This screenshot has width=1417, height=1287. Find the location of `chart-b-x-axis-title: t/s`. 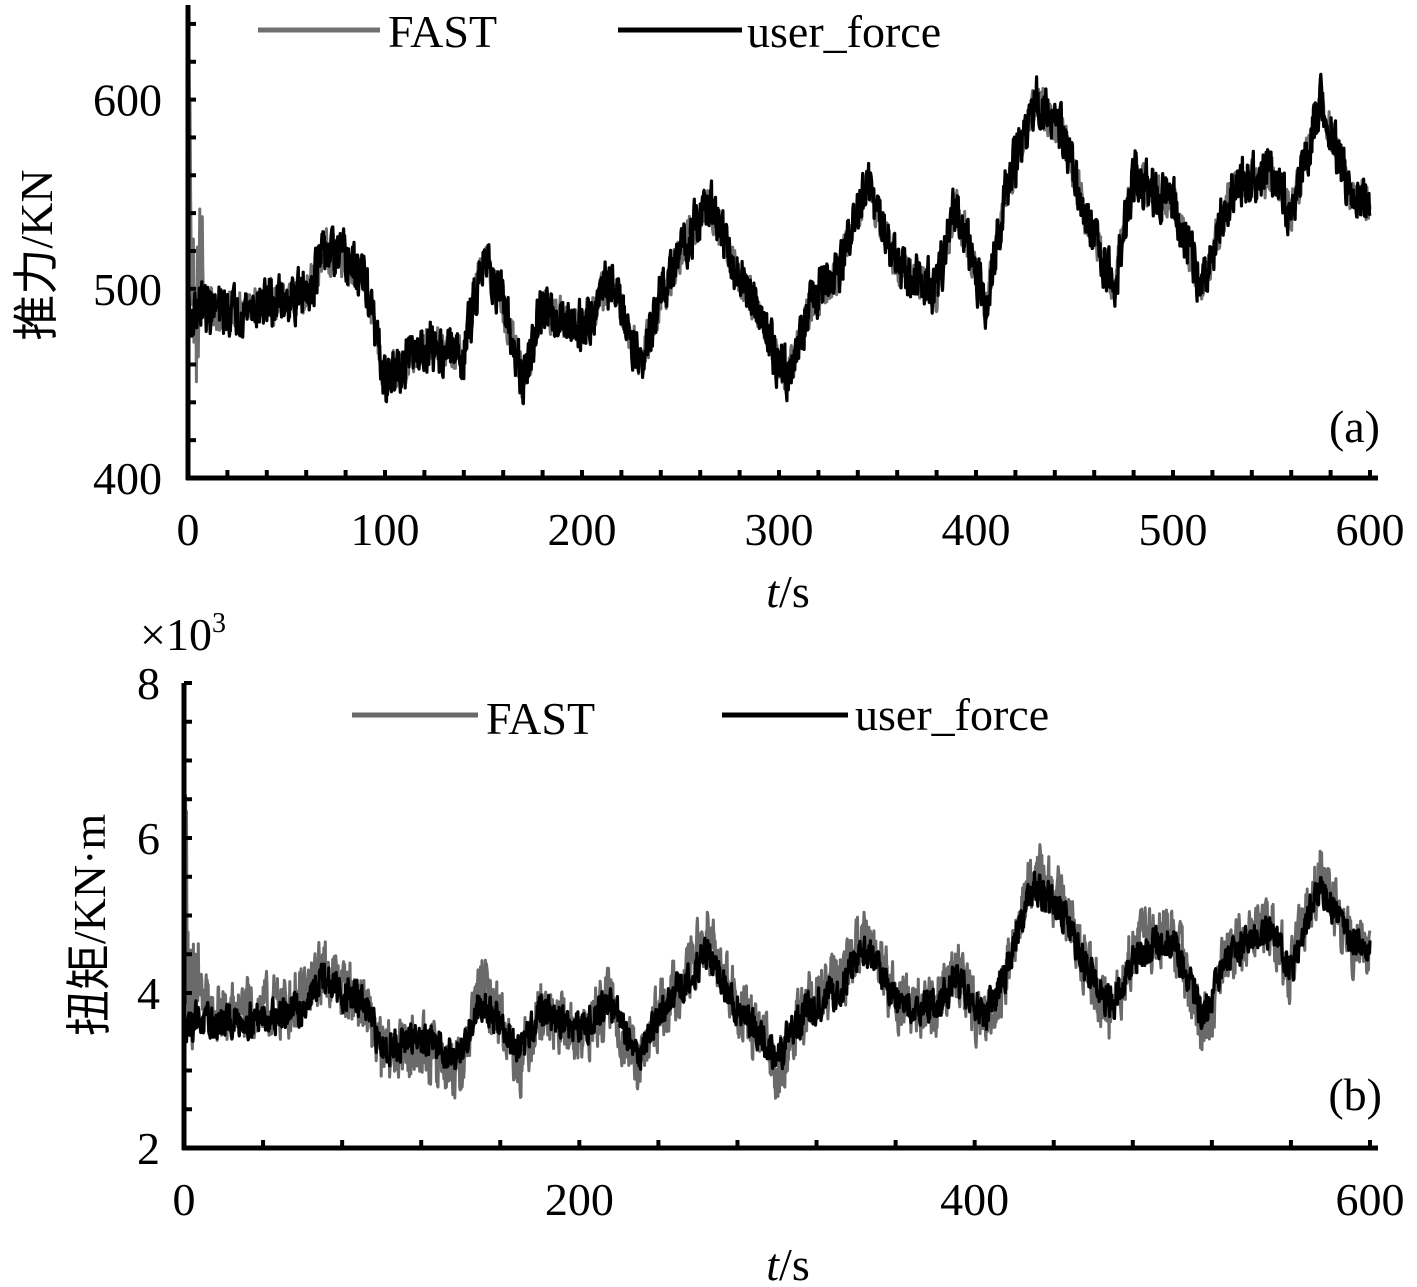

chart-b-x-axis-title: t/s is located at coordinates (787, 1263).